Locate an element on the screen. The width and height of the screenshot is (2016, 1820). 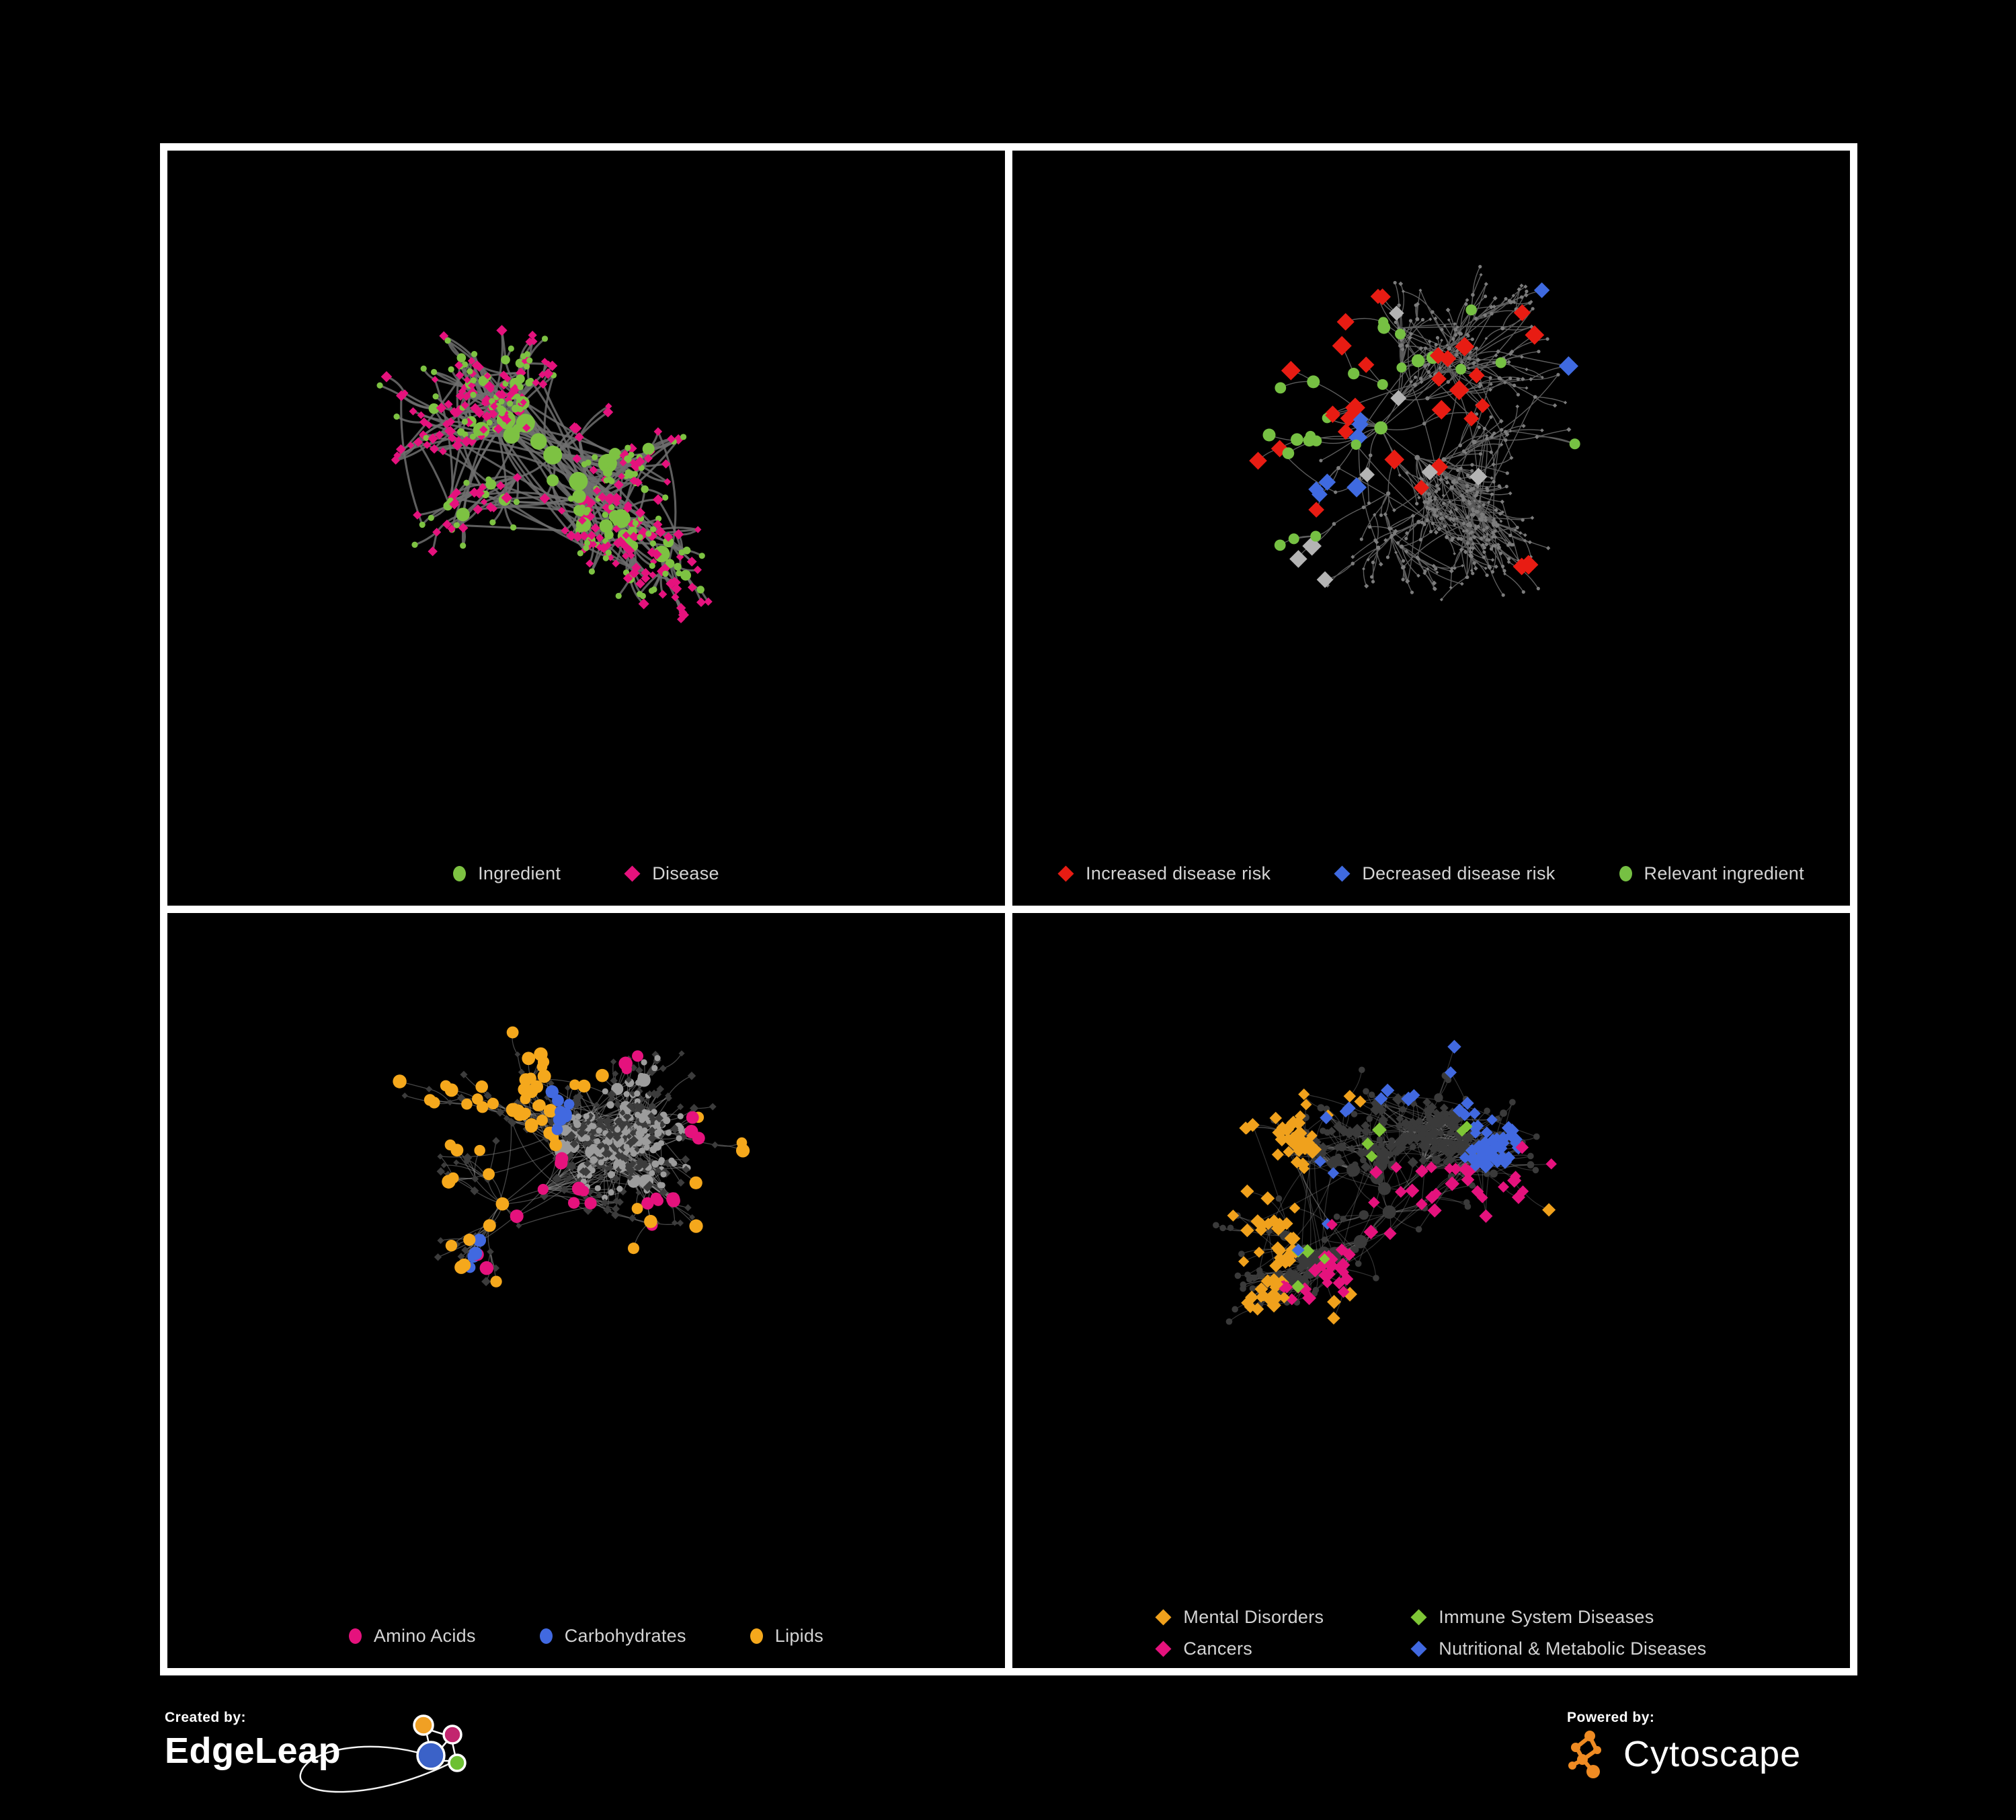
panel-legend: Ingredient Disease is located at coordinates (586, 873).